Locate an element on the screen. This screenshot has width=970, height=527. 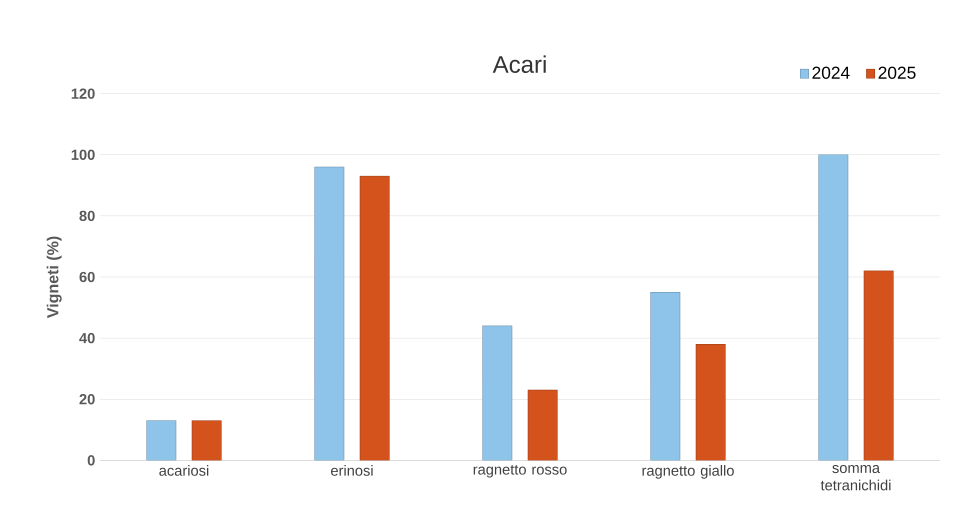
y-tick-label: 100 is located at coordinates (83, 155).